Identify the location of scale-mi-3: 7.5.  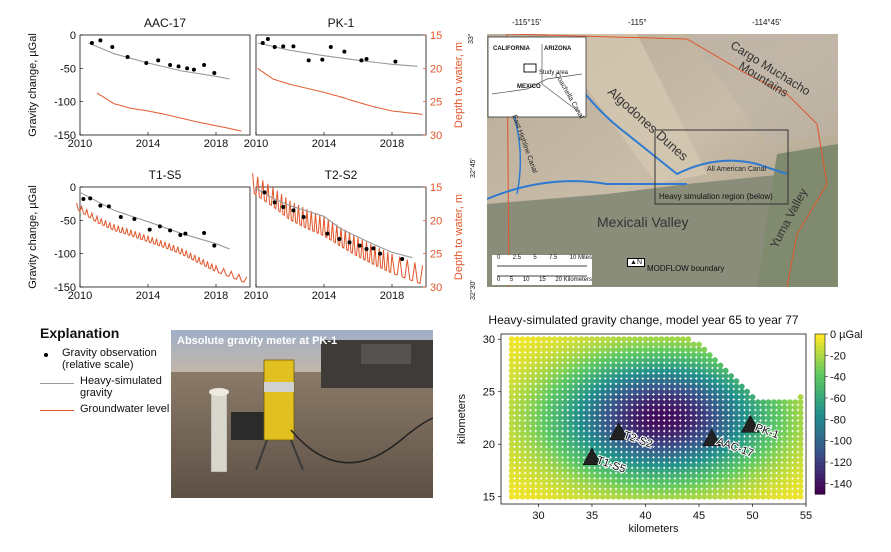
(553, 258).